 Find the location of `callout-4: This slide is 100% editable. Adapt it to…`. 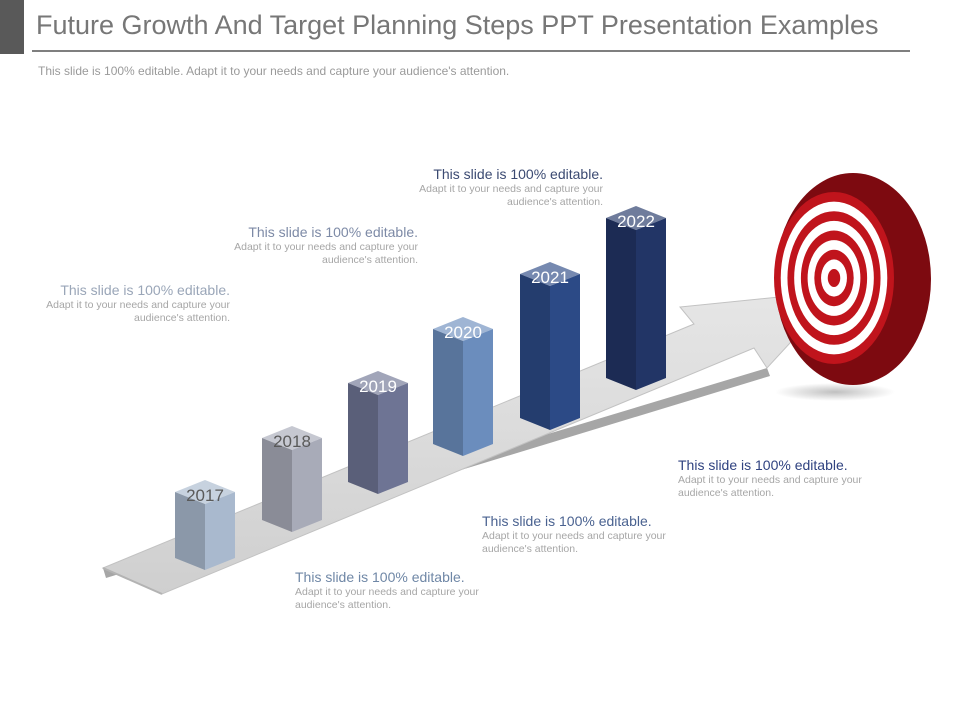

callout-4: This slide is 100% editable. Adapt it to… is located at coordinates (410, 590).